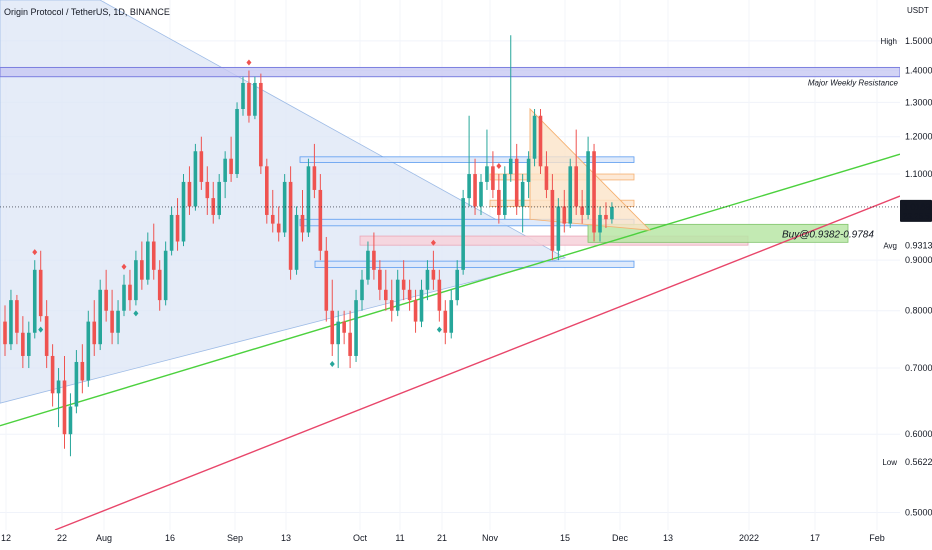 The height and width of the screenshot is (550, 932). I want to click on y-tick-label: 1.5000, so click(918, 41).